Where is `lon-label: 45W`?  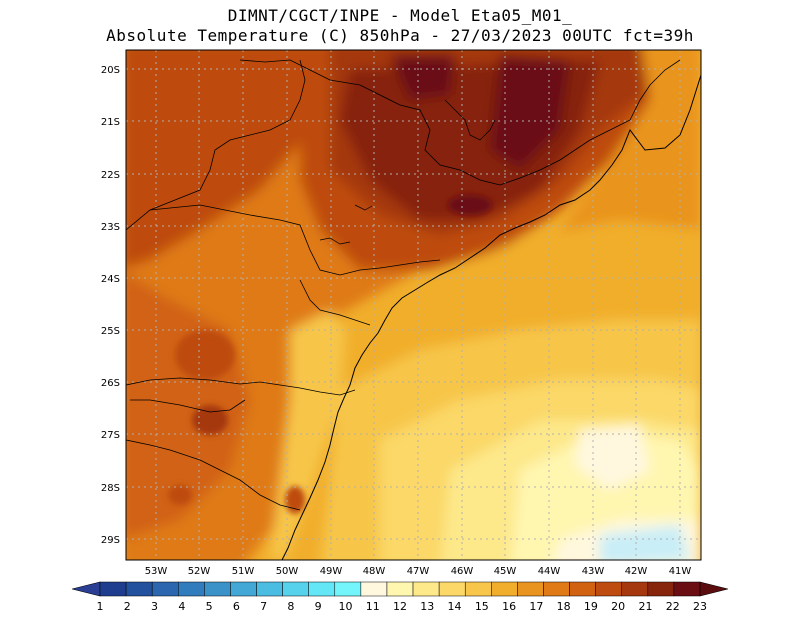
lon-label: 45W is located at coordinates (505, 571).